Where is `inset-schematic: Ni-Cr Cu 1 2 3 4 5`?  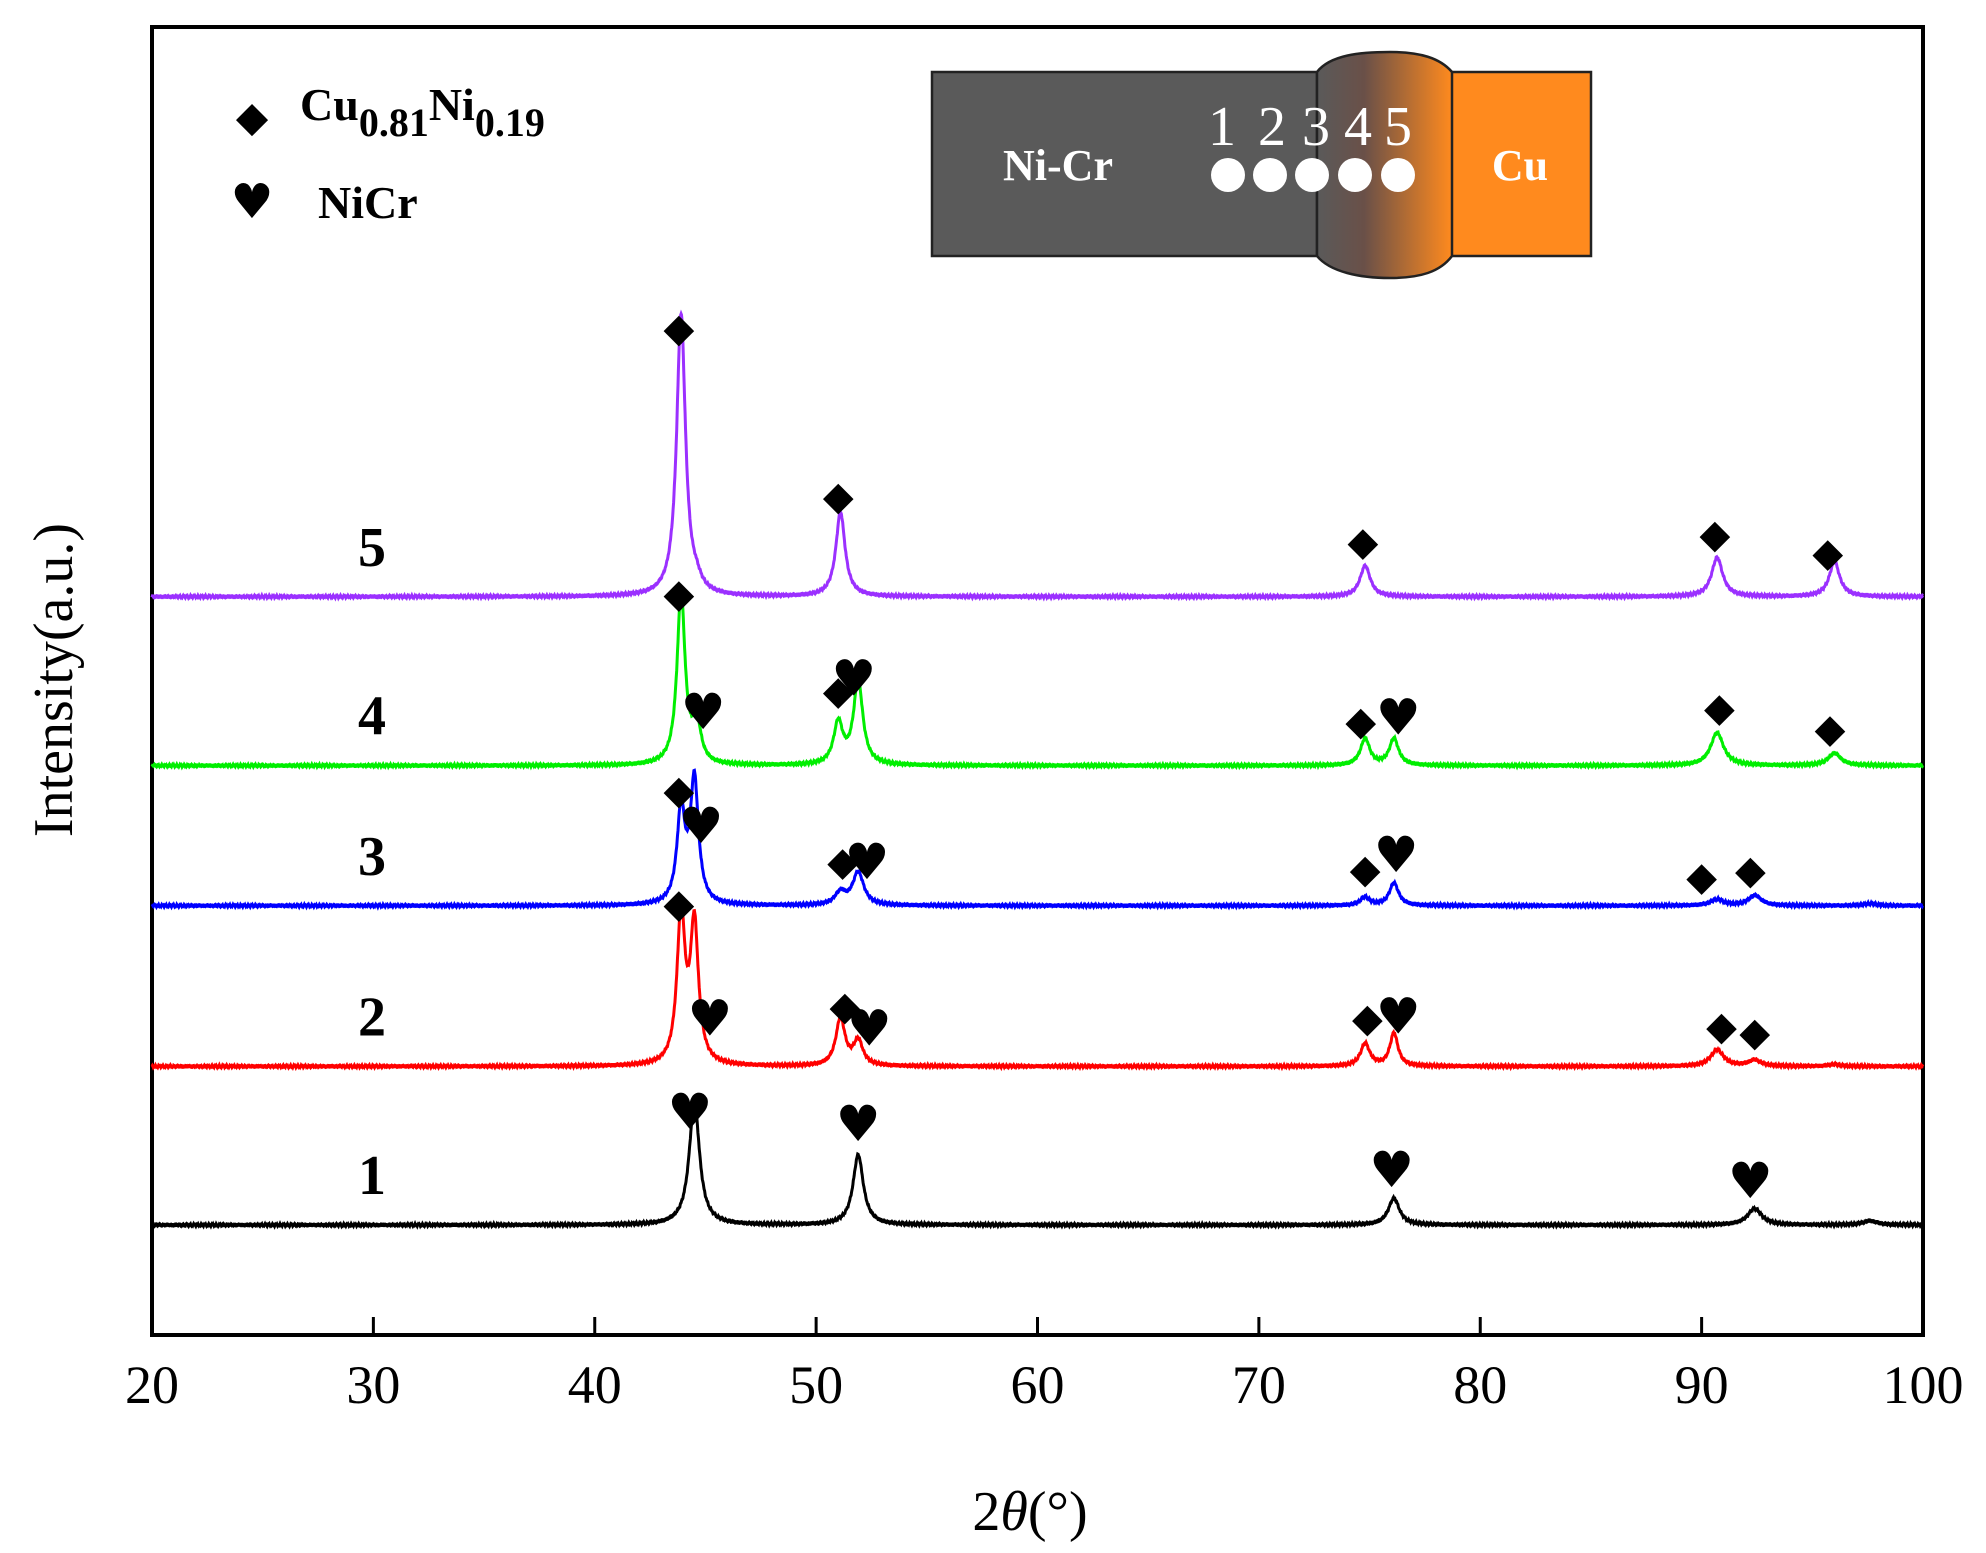
inset-schematic: Ni-Cr Cu 1 2 3 4 5 is located at coordinates (1261, 165).